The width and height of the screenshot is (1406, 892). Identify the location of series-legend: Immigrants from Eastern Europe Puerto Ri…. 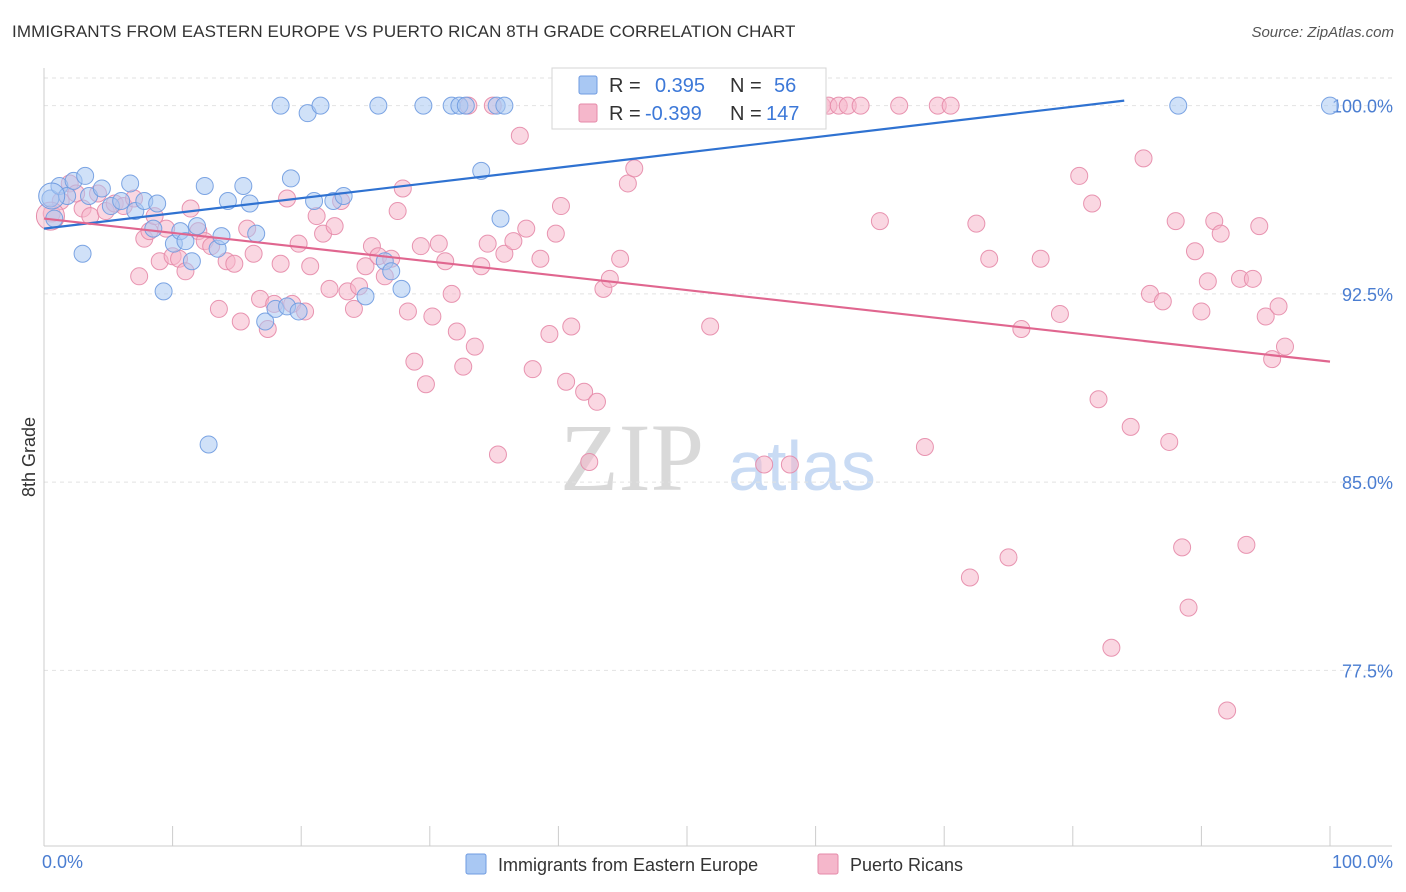
(714, 864).